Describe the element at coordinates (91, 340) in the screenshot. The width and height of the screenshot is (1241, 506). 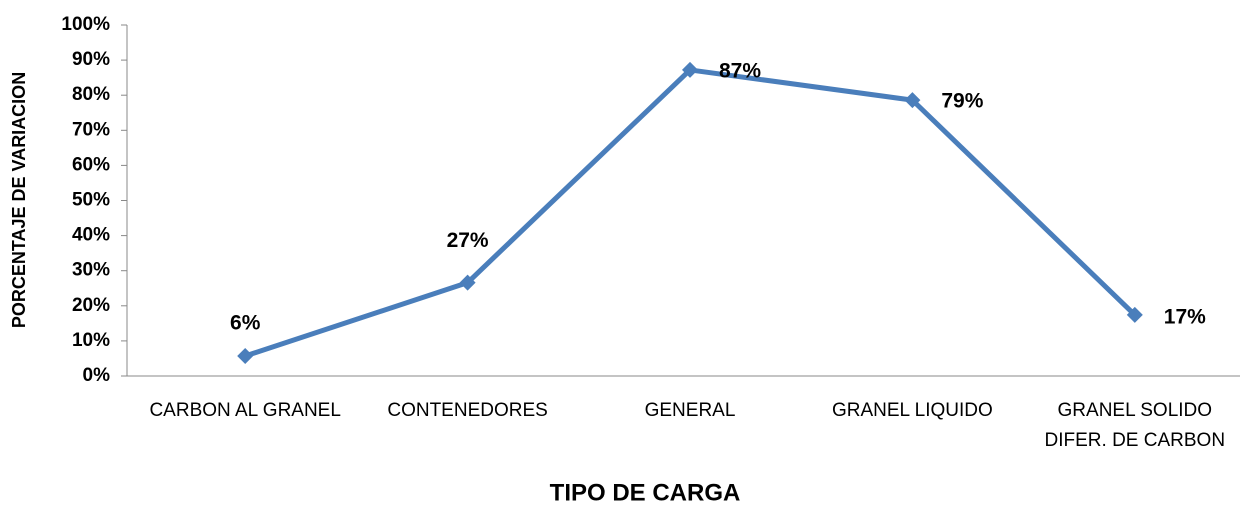
I see `y-tick-label: 10%` at that location.